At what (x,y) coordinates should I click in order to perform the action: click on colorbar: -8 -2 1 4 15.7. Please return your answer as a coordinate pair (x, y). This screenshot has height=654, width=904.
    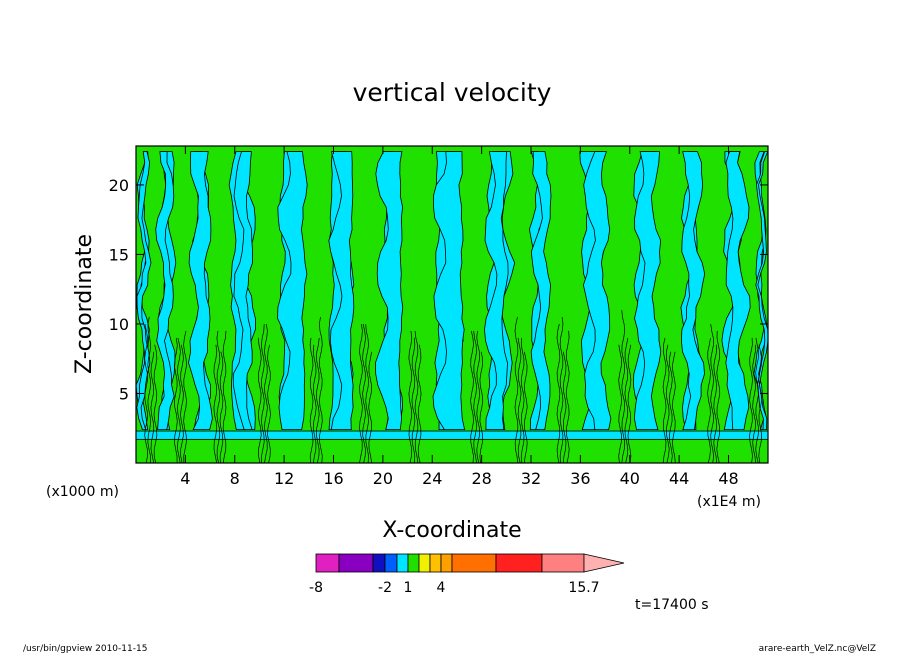
    Looking at the image, I should click on (467, 574).